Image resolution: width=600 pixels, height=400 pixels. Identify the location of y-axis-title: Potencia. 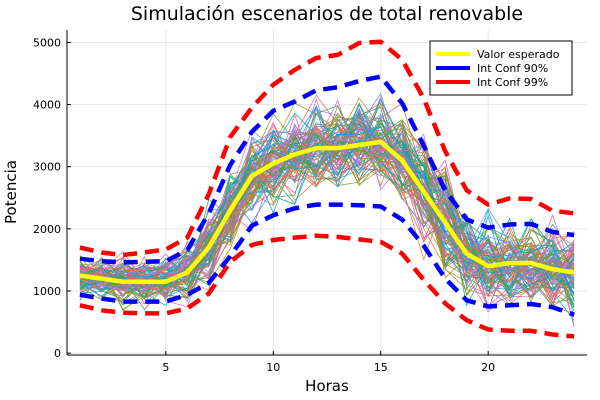
(11, 192).